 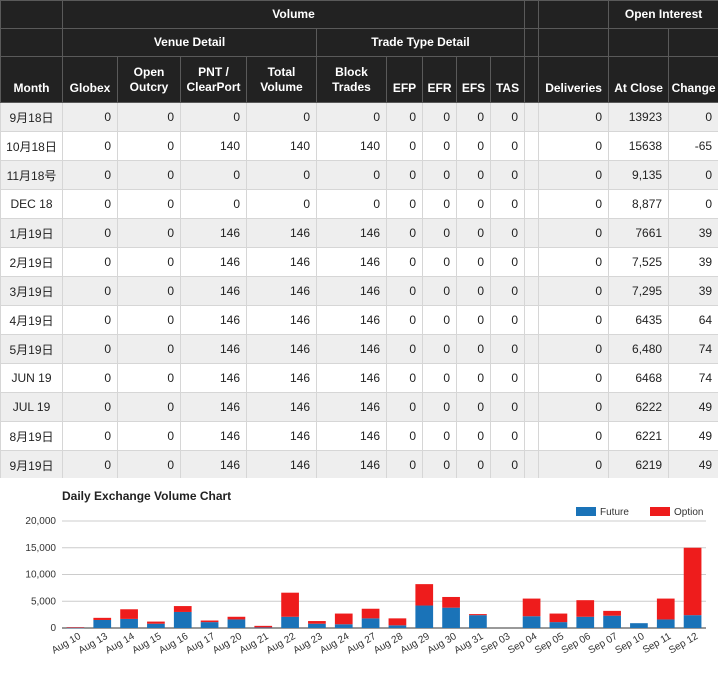 What do you see at coordinates (281, 79) in the screenshot?
I see `col-total-volume: Total Volume` at bounding box center [281, 79].